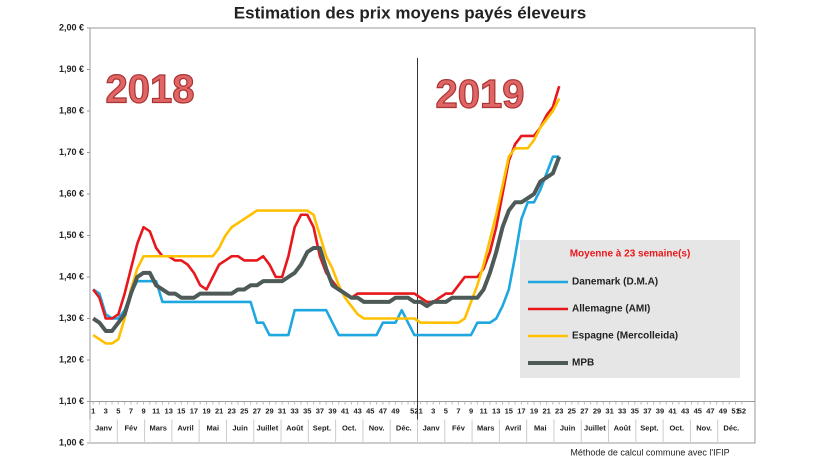 The width and height of the screenshot is (820, 461). What do you see at coordinates (71, 359) in the screenshot?
I see `y-tick-label: 1,20 €` at bounding box center [71, 359].